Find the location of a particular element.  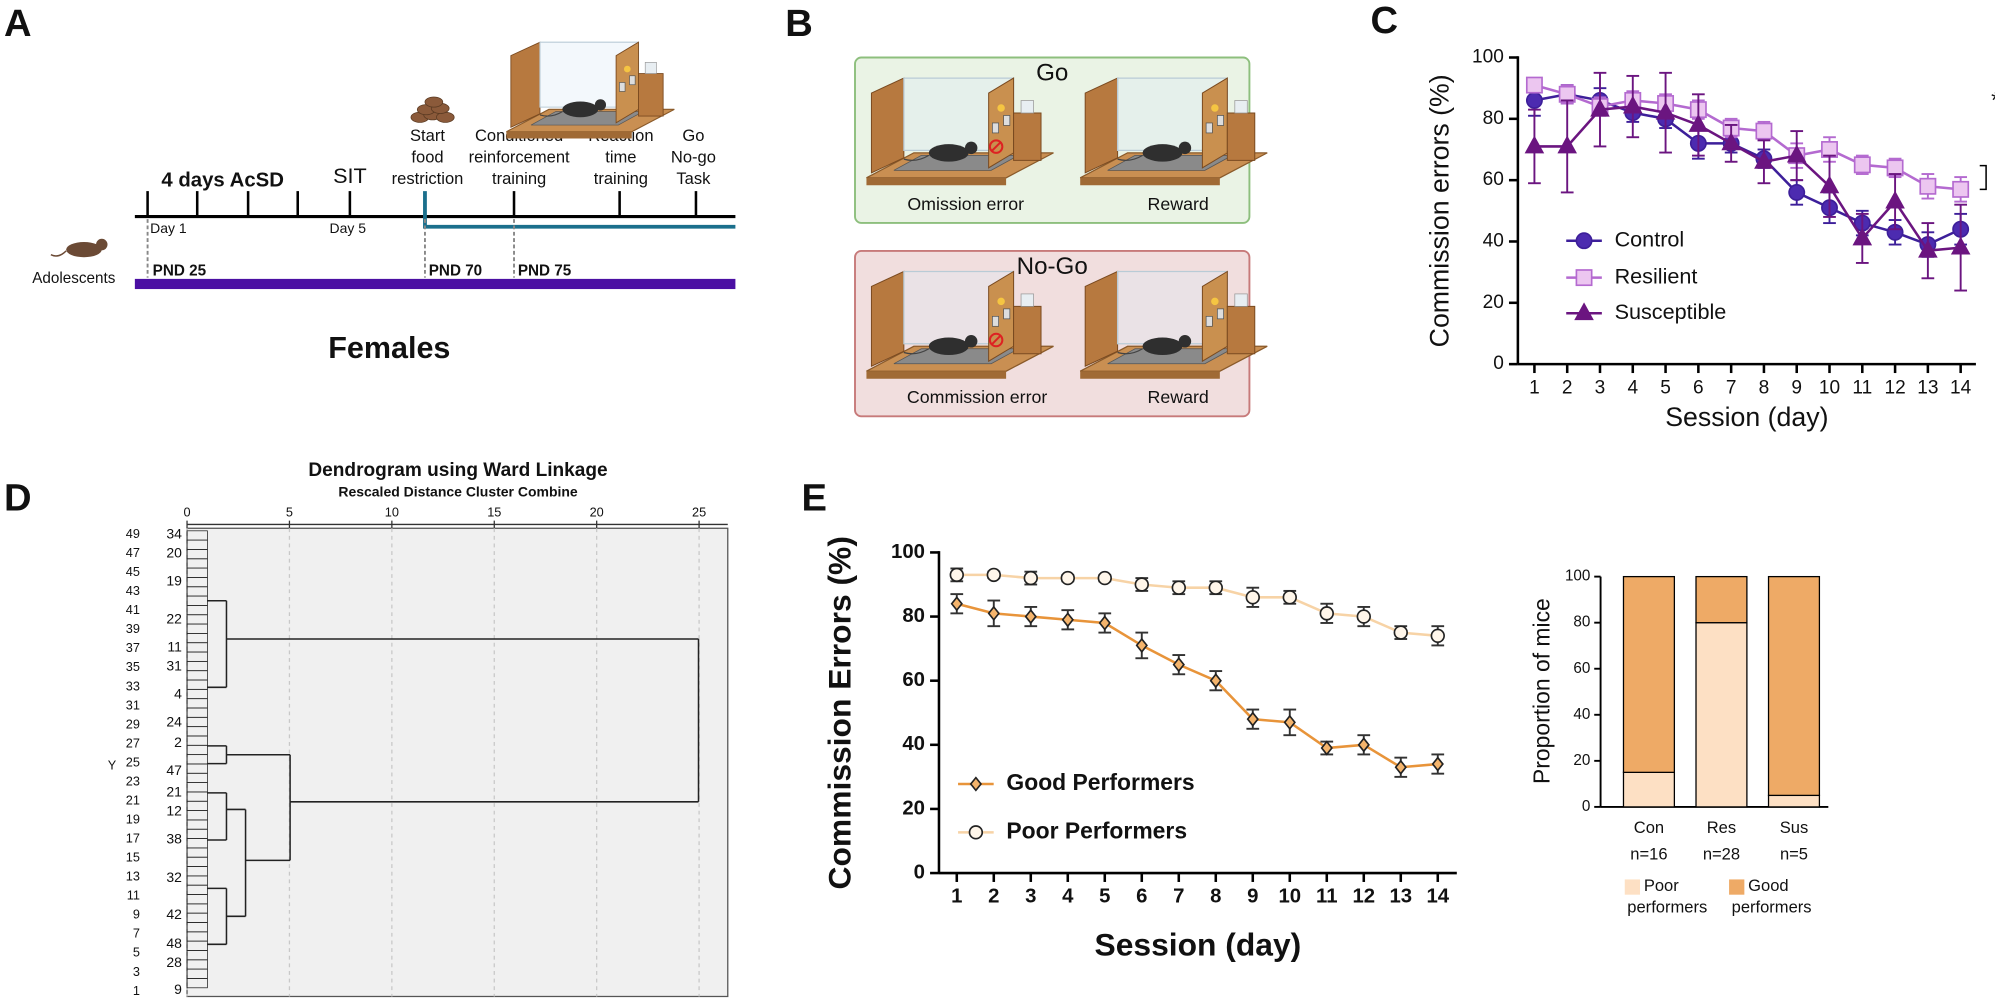

legend-label-line: Good is located at coordinates (1770, 885).